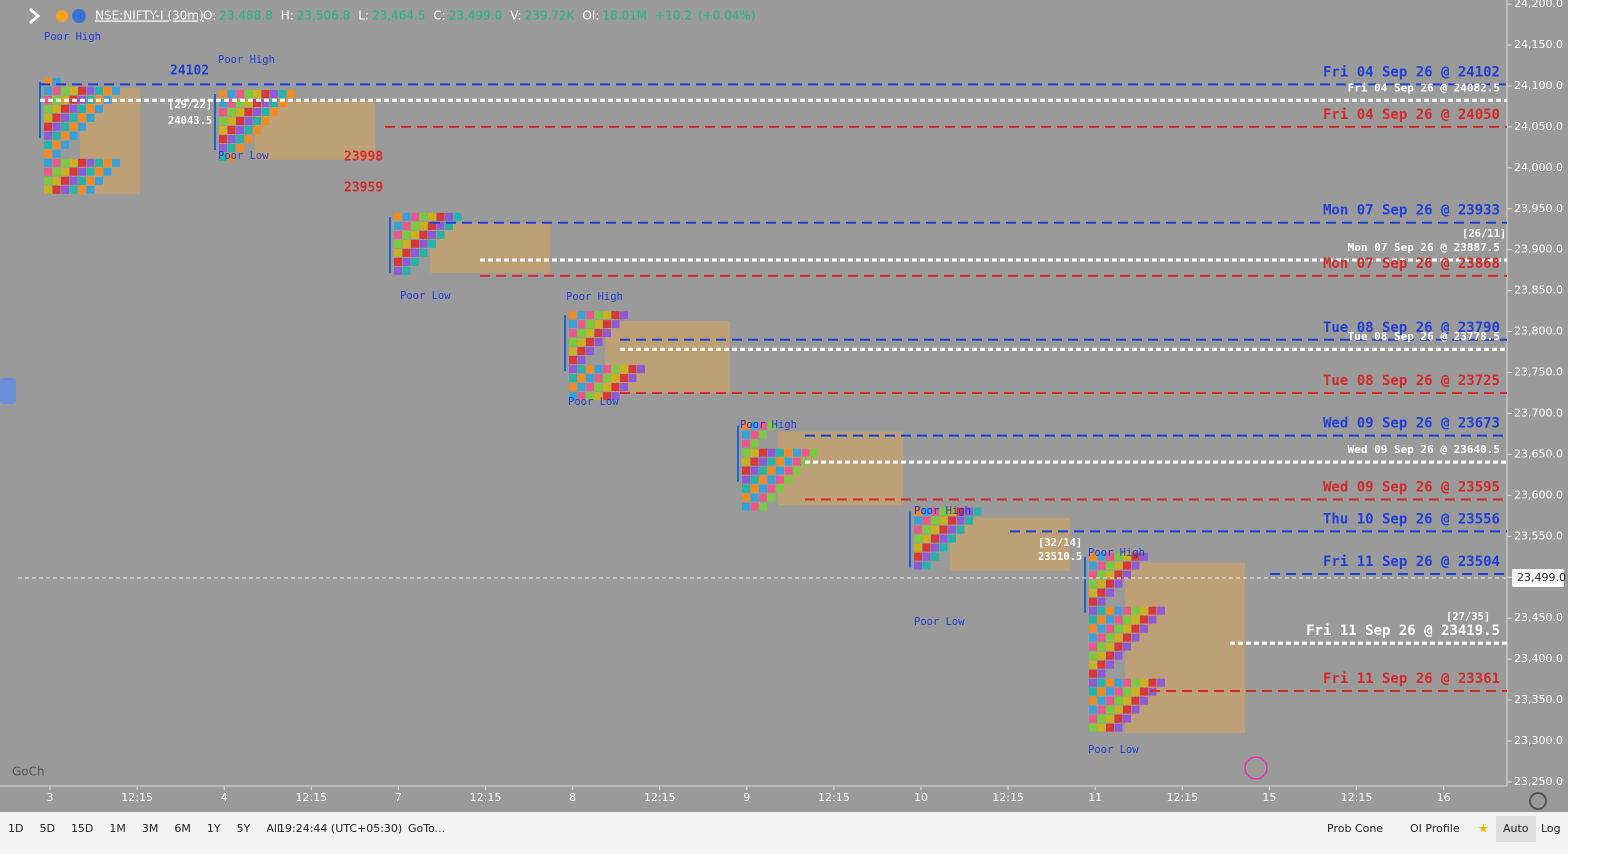 This screenshot has width=1600, height=854. Describe the element at coordinates (1551, 828) in the screenshot. I see `toolbar-button: Log` at that location.